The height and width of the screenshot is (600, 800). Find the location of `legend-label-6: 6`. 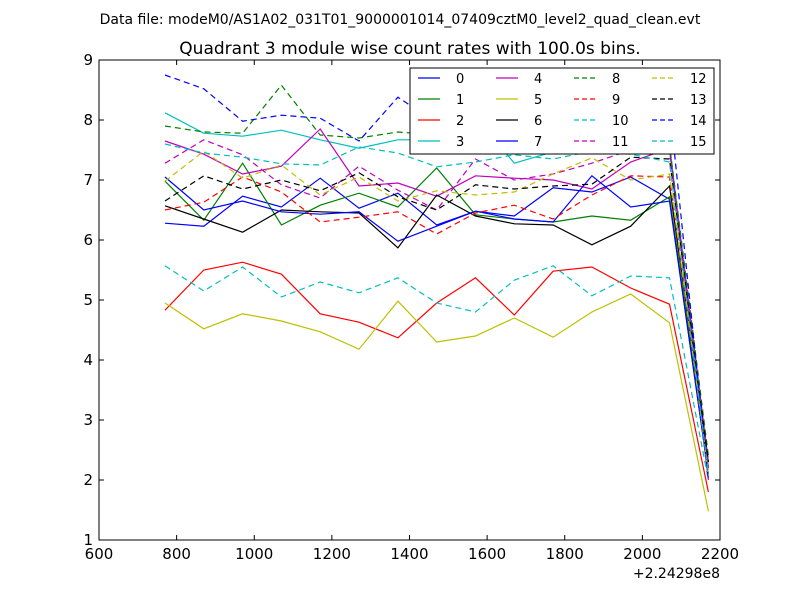

legend-label-6: 6 is located at coordinates (538, 121).